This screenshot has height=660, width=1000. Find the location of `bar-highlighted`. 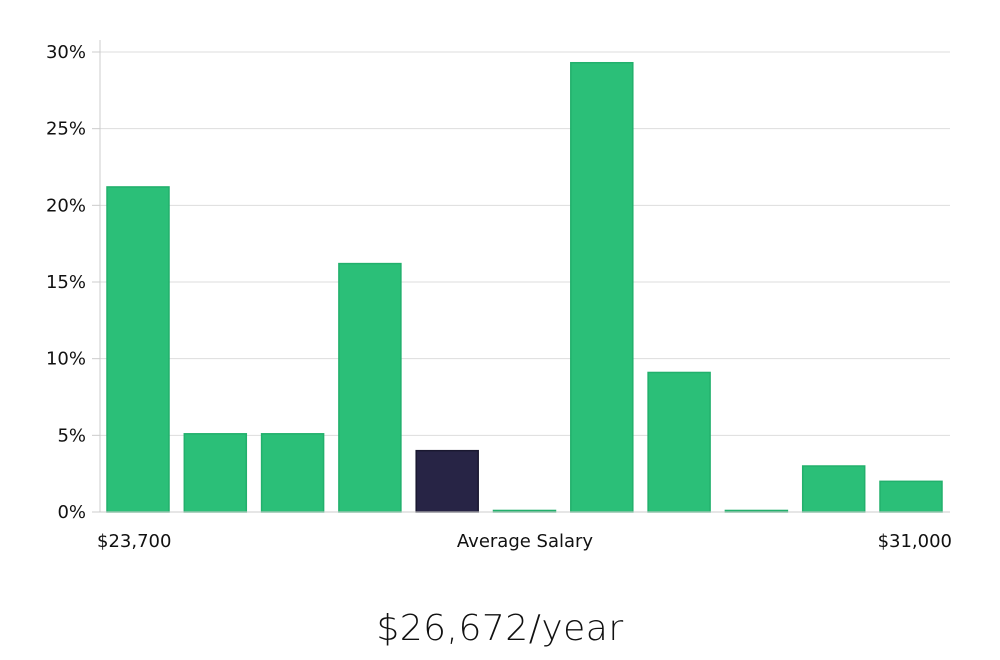

bar-highlighted is located at coordinates (447, 481).